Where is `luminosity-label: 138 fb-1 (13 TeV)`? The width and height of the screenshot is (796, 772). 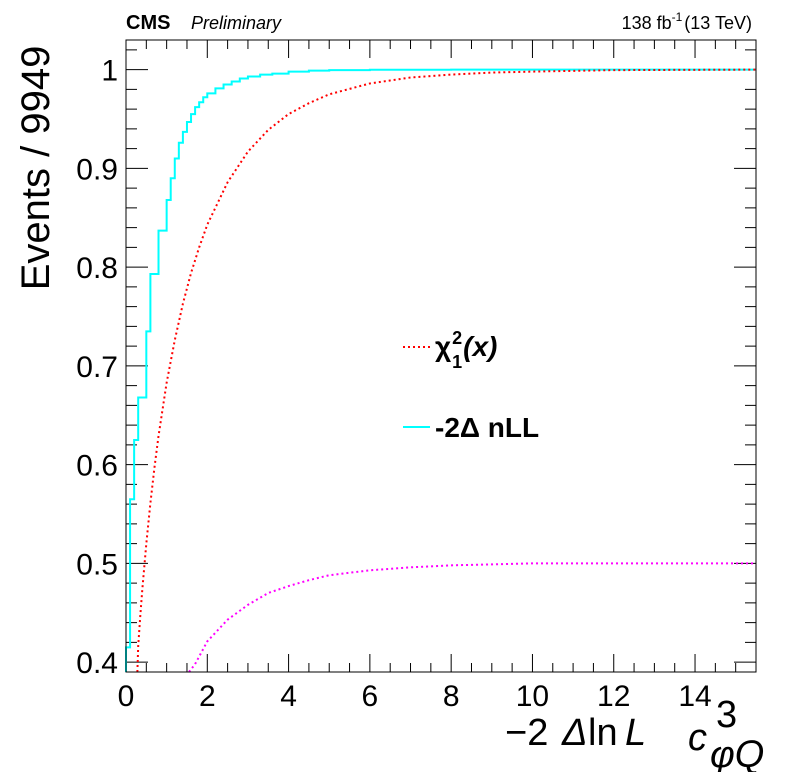 luminosity-label: 138 fb-1 (13 TeV) is located at coordinates (687, 21).